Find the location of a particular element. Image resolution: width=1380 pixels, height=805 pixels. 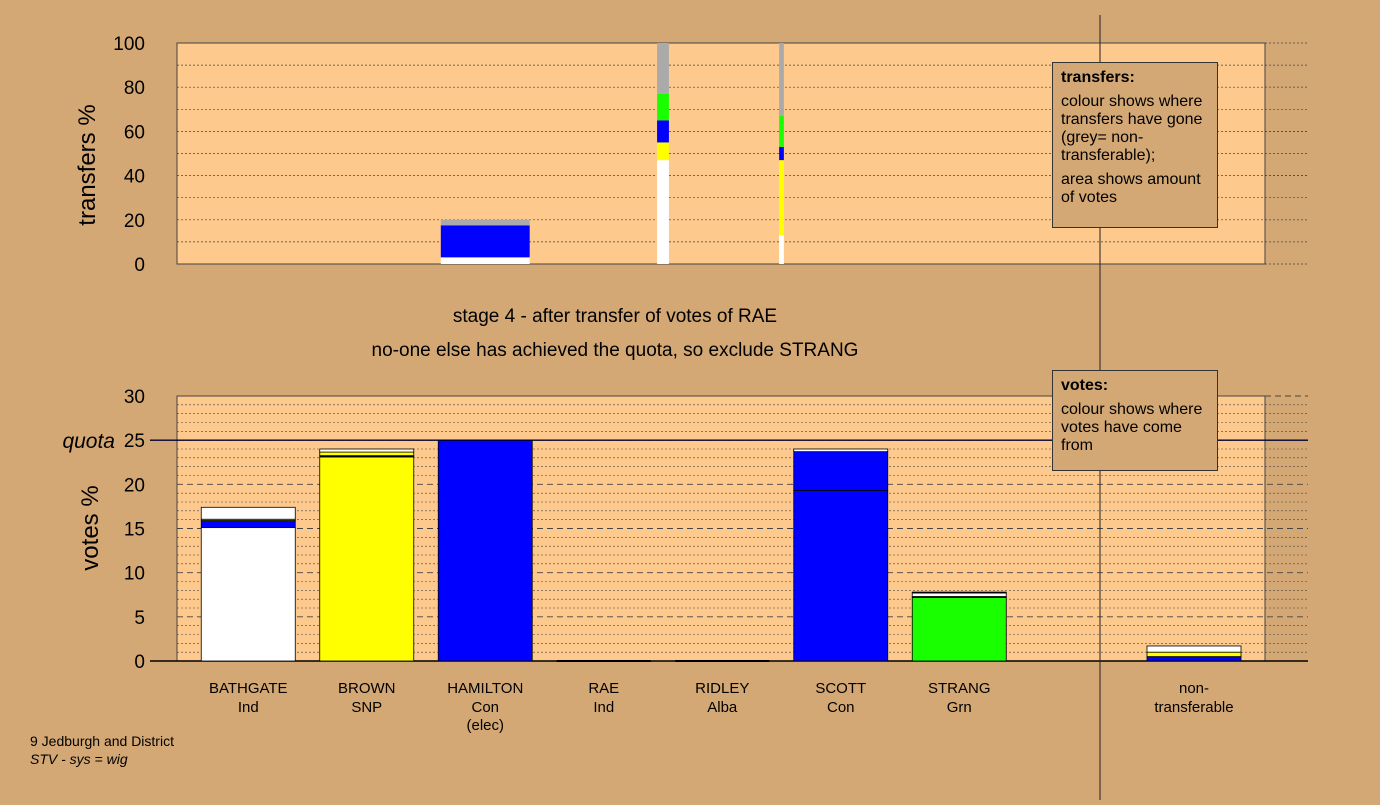

votes-y-tick-label: 5 is located at coordinates (139, 618).